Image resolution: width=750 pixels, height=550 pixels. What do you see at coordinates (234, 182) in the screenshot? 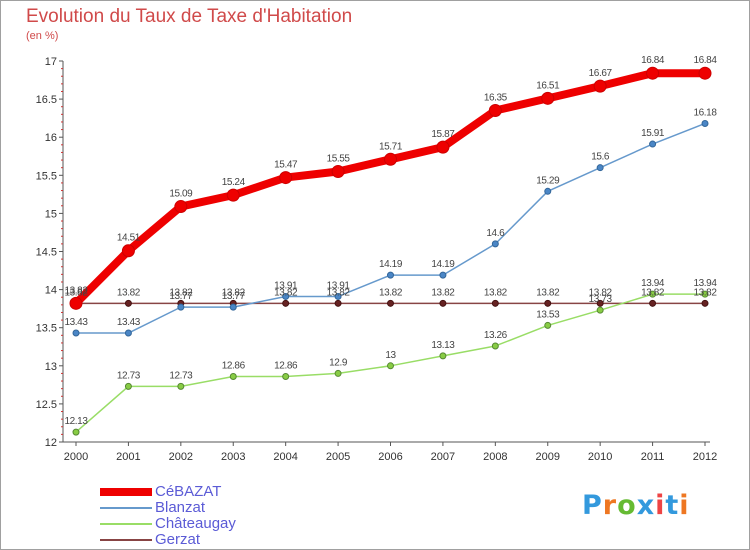
I see `data-label-cebazat: 15.24` at bounding box center [234, 182].